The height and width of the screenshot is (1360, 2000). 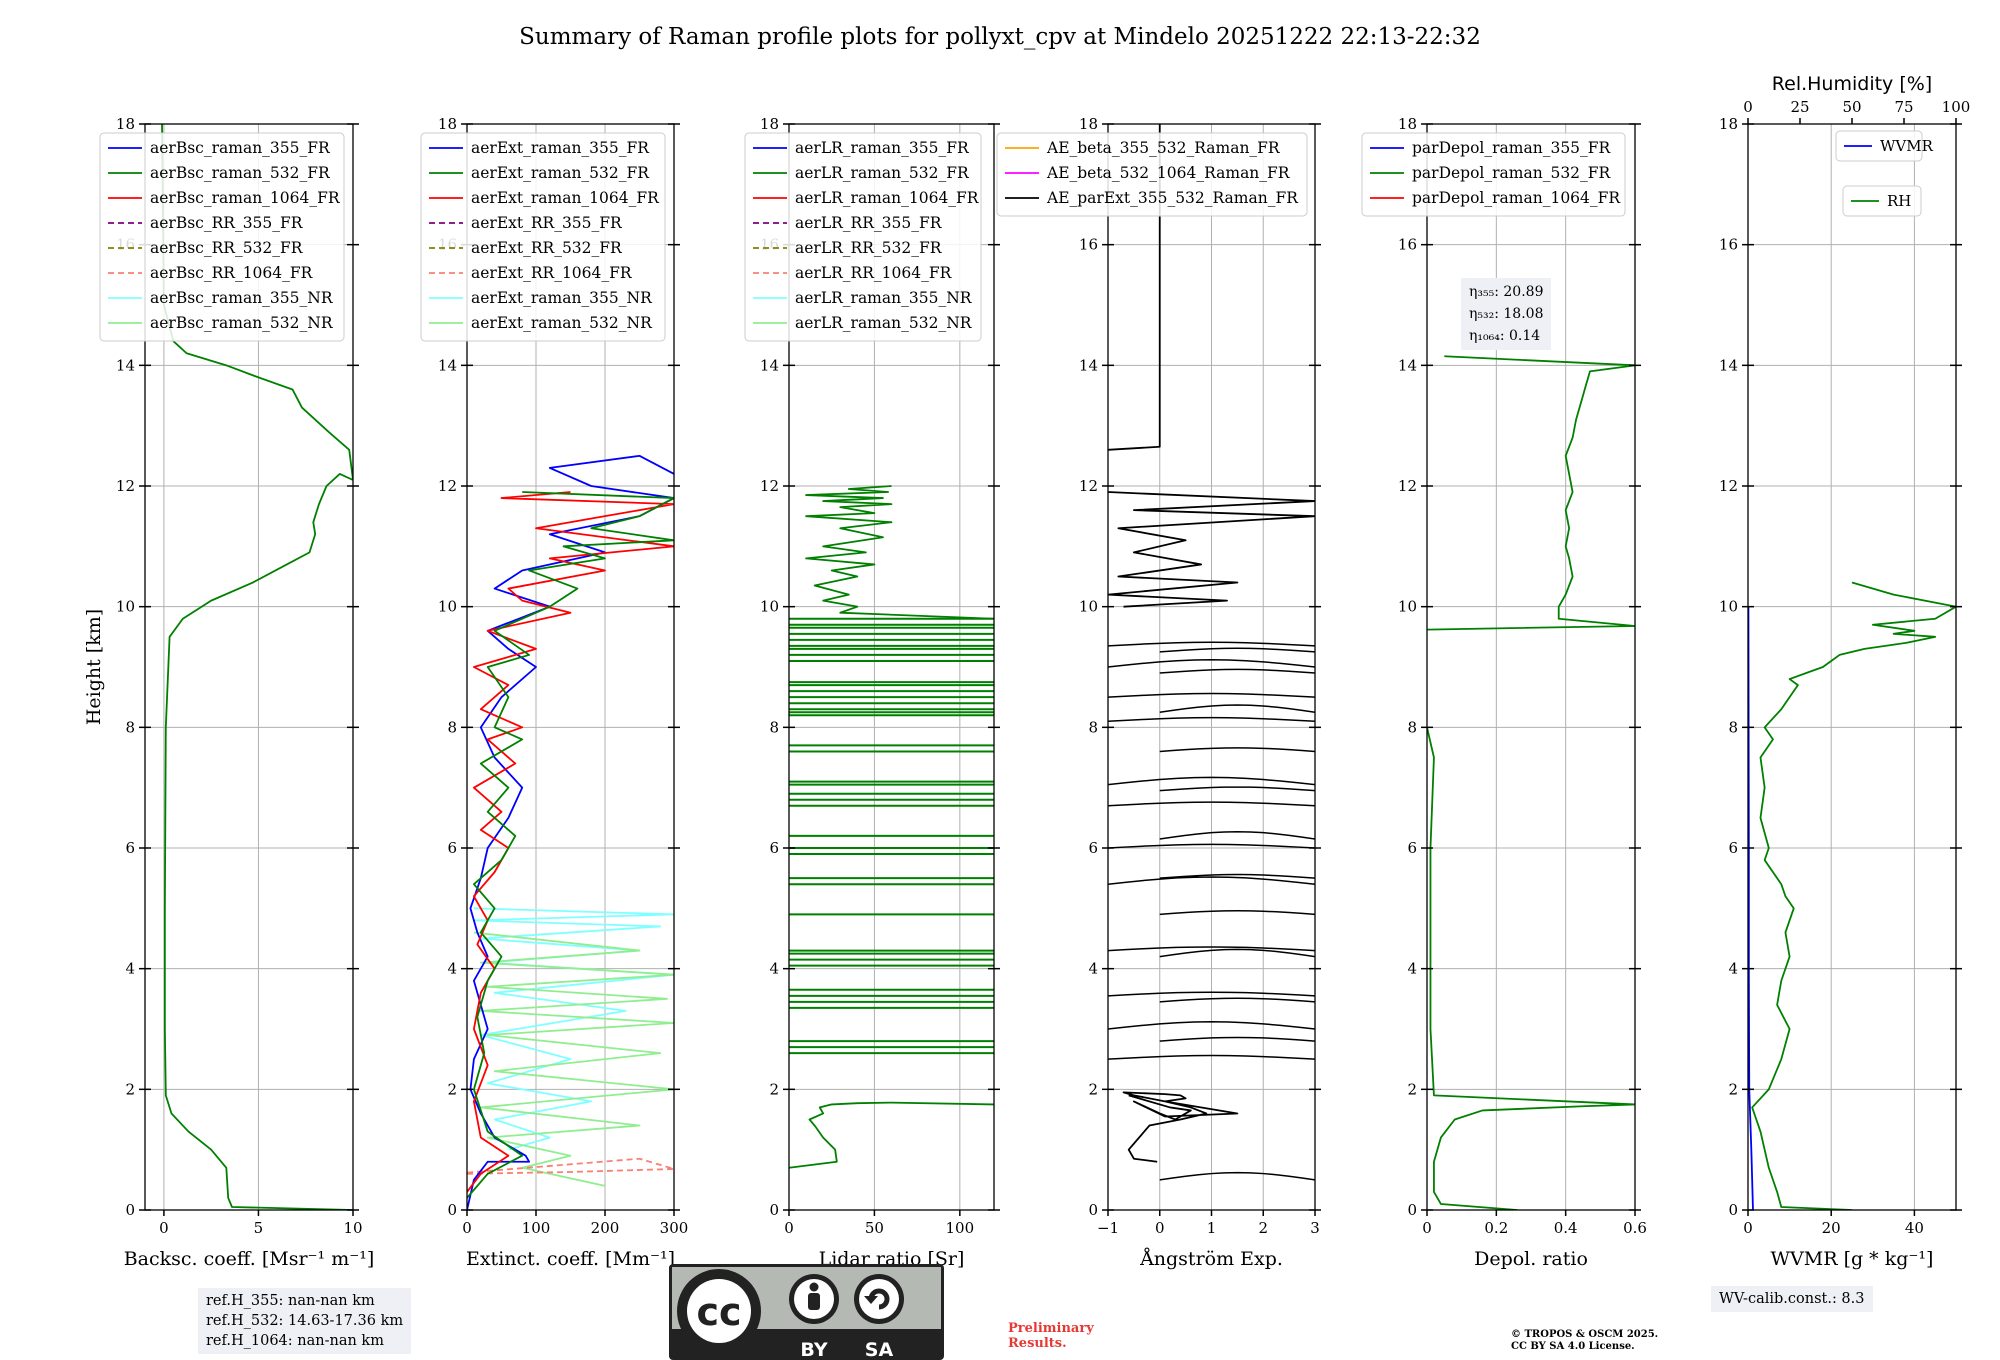 I want to click on x-tick-label: 5, so click(x=259, y=1228).